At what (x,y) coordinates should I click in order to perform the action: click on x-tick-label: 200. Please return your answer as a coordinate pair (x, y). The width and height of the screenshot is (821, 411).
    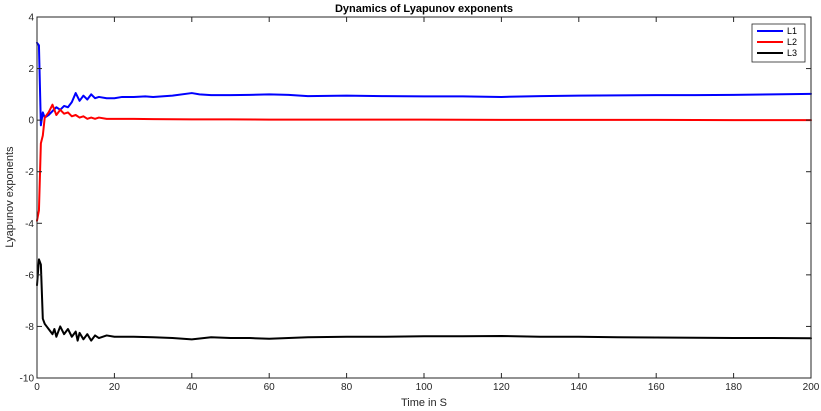
    Looking at the image, I should click on (811, 387).